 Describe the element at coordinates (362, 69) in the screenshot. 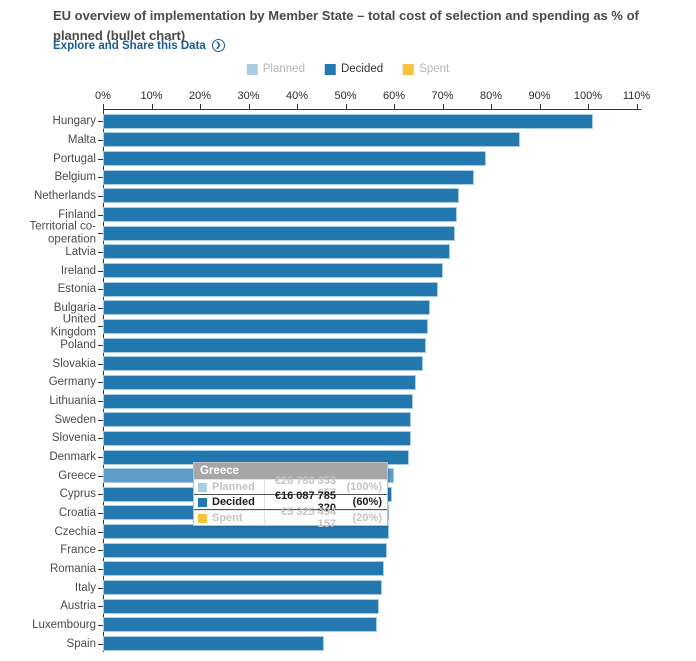

I see `legend-label: Decided` at that location.